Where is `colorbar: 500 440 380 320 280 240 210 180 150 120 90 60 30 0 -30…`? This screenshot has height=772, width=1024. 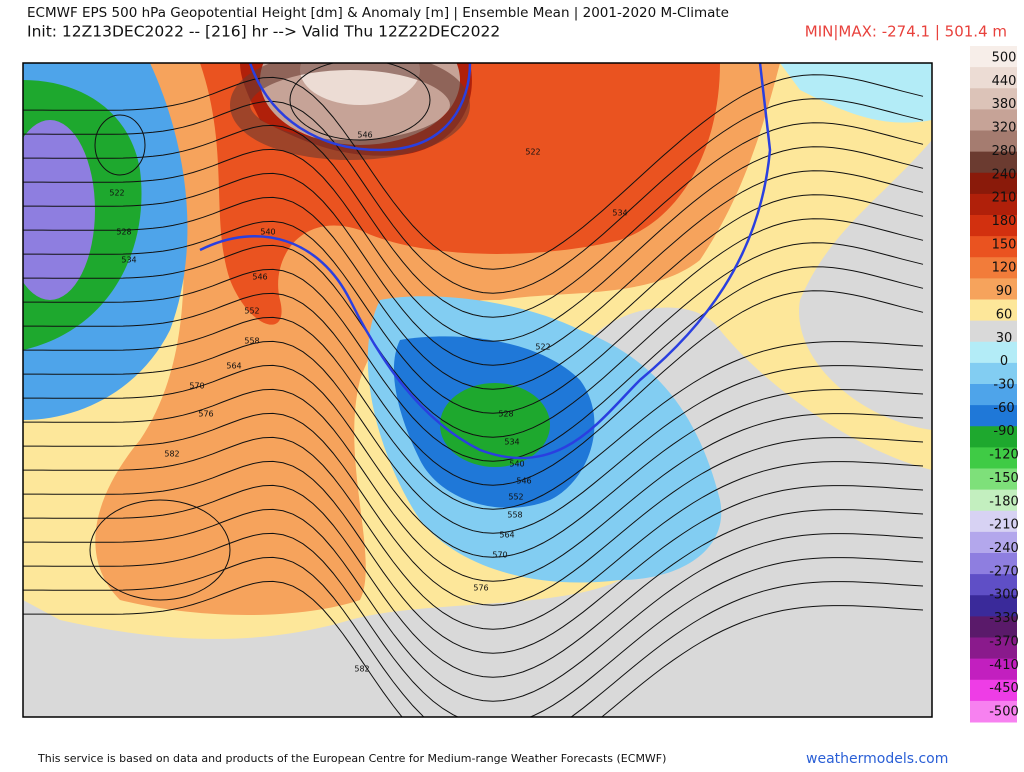 colorbar: 500 440 380 320 280 240 210 180 150 120 90 60 30 0 -30… is located at coordinates (994, 384).